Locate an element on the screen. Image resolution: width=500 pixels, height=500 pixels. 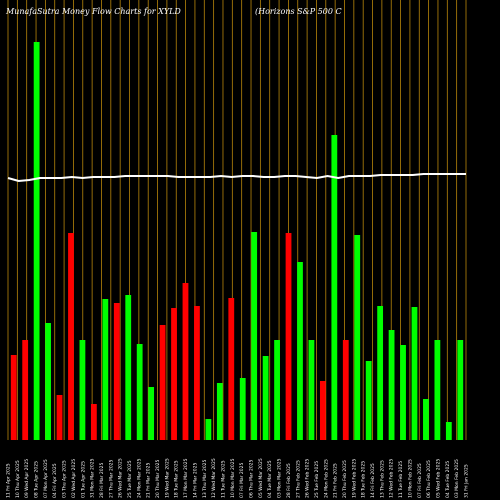
x-tick-label: 03 Mon Mar 2025 is located at coordinates (280, 478).